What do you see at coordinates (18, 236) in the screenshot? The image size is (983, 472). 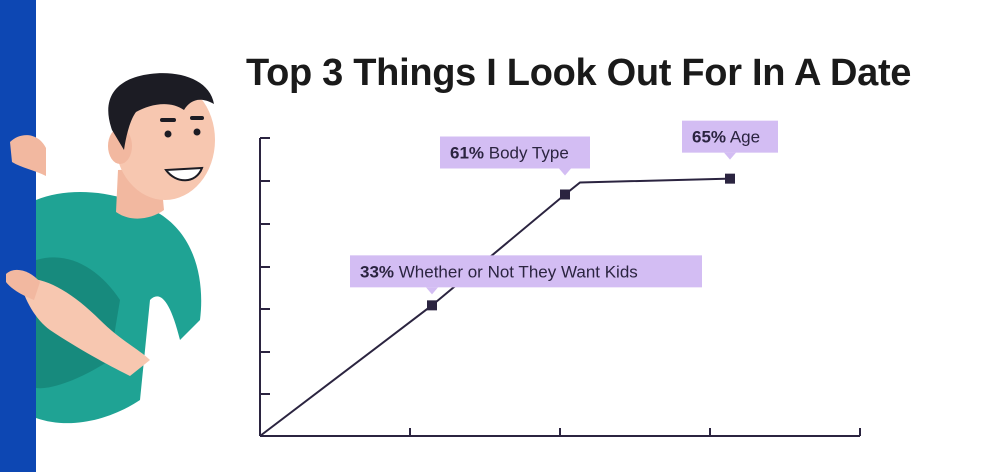 I see `left-blue-bar` at bounding box center [18, 236].